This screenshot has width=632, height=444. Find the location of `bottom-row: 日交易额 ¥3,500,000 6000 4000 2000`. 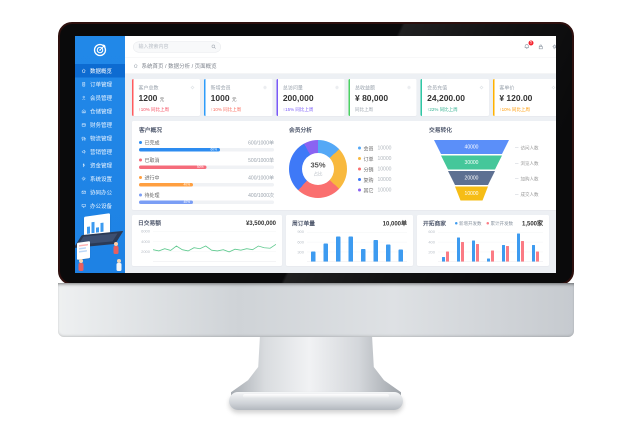

bottom-row: 日交易额 ¥3,500,000 6000 4000 2000 is located at coordinates (344, 240).